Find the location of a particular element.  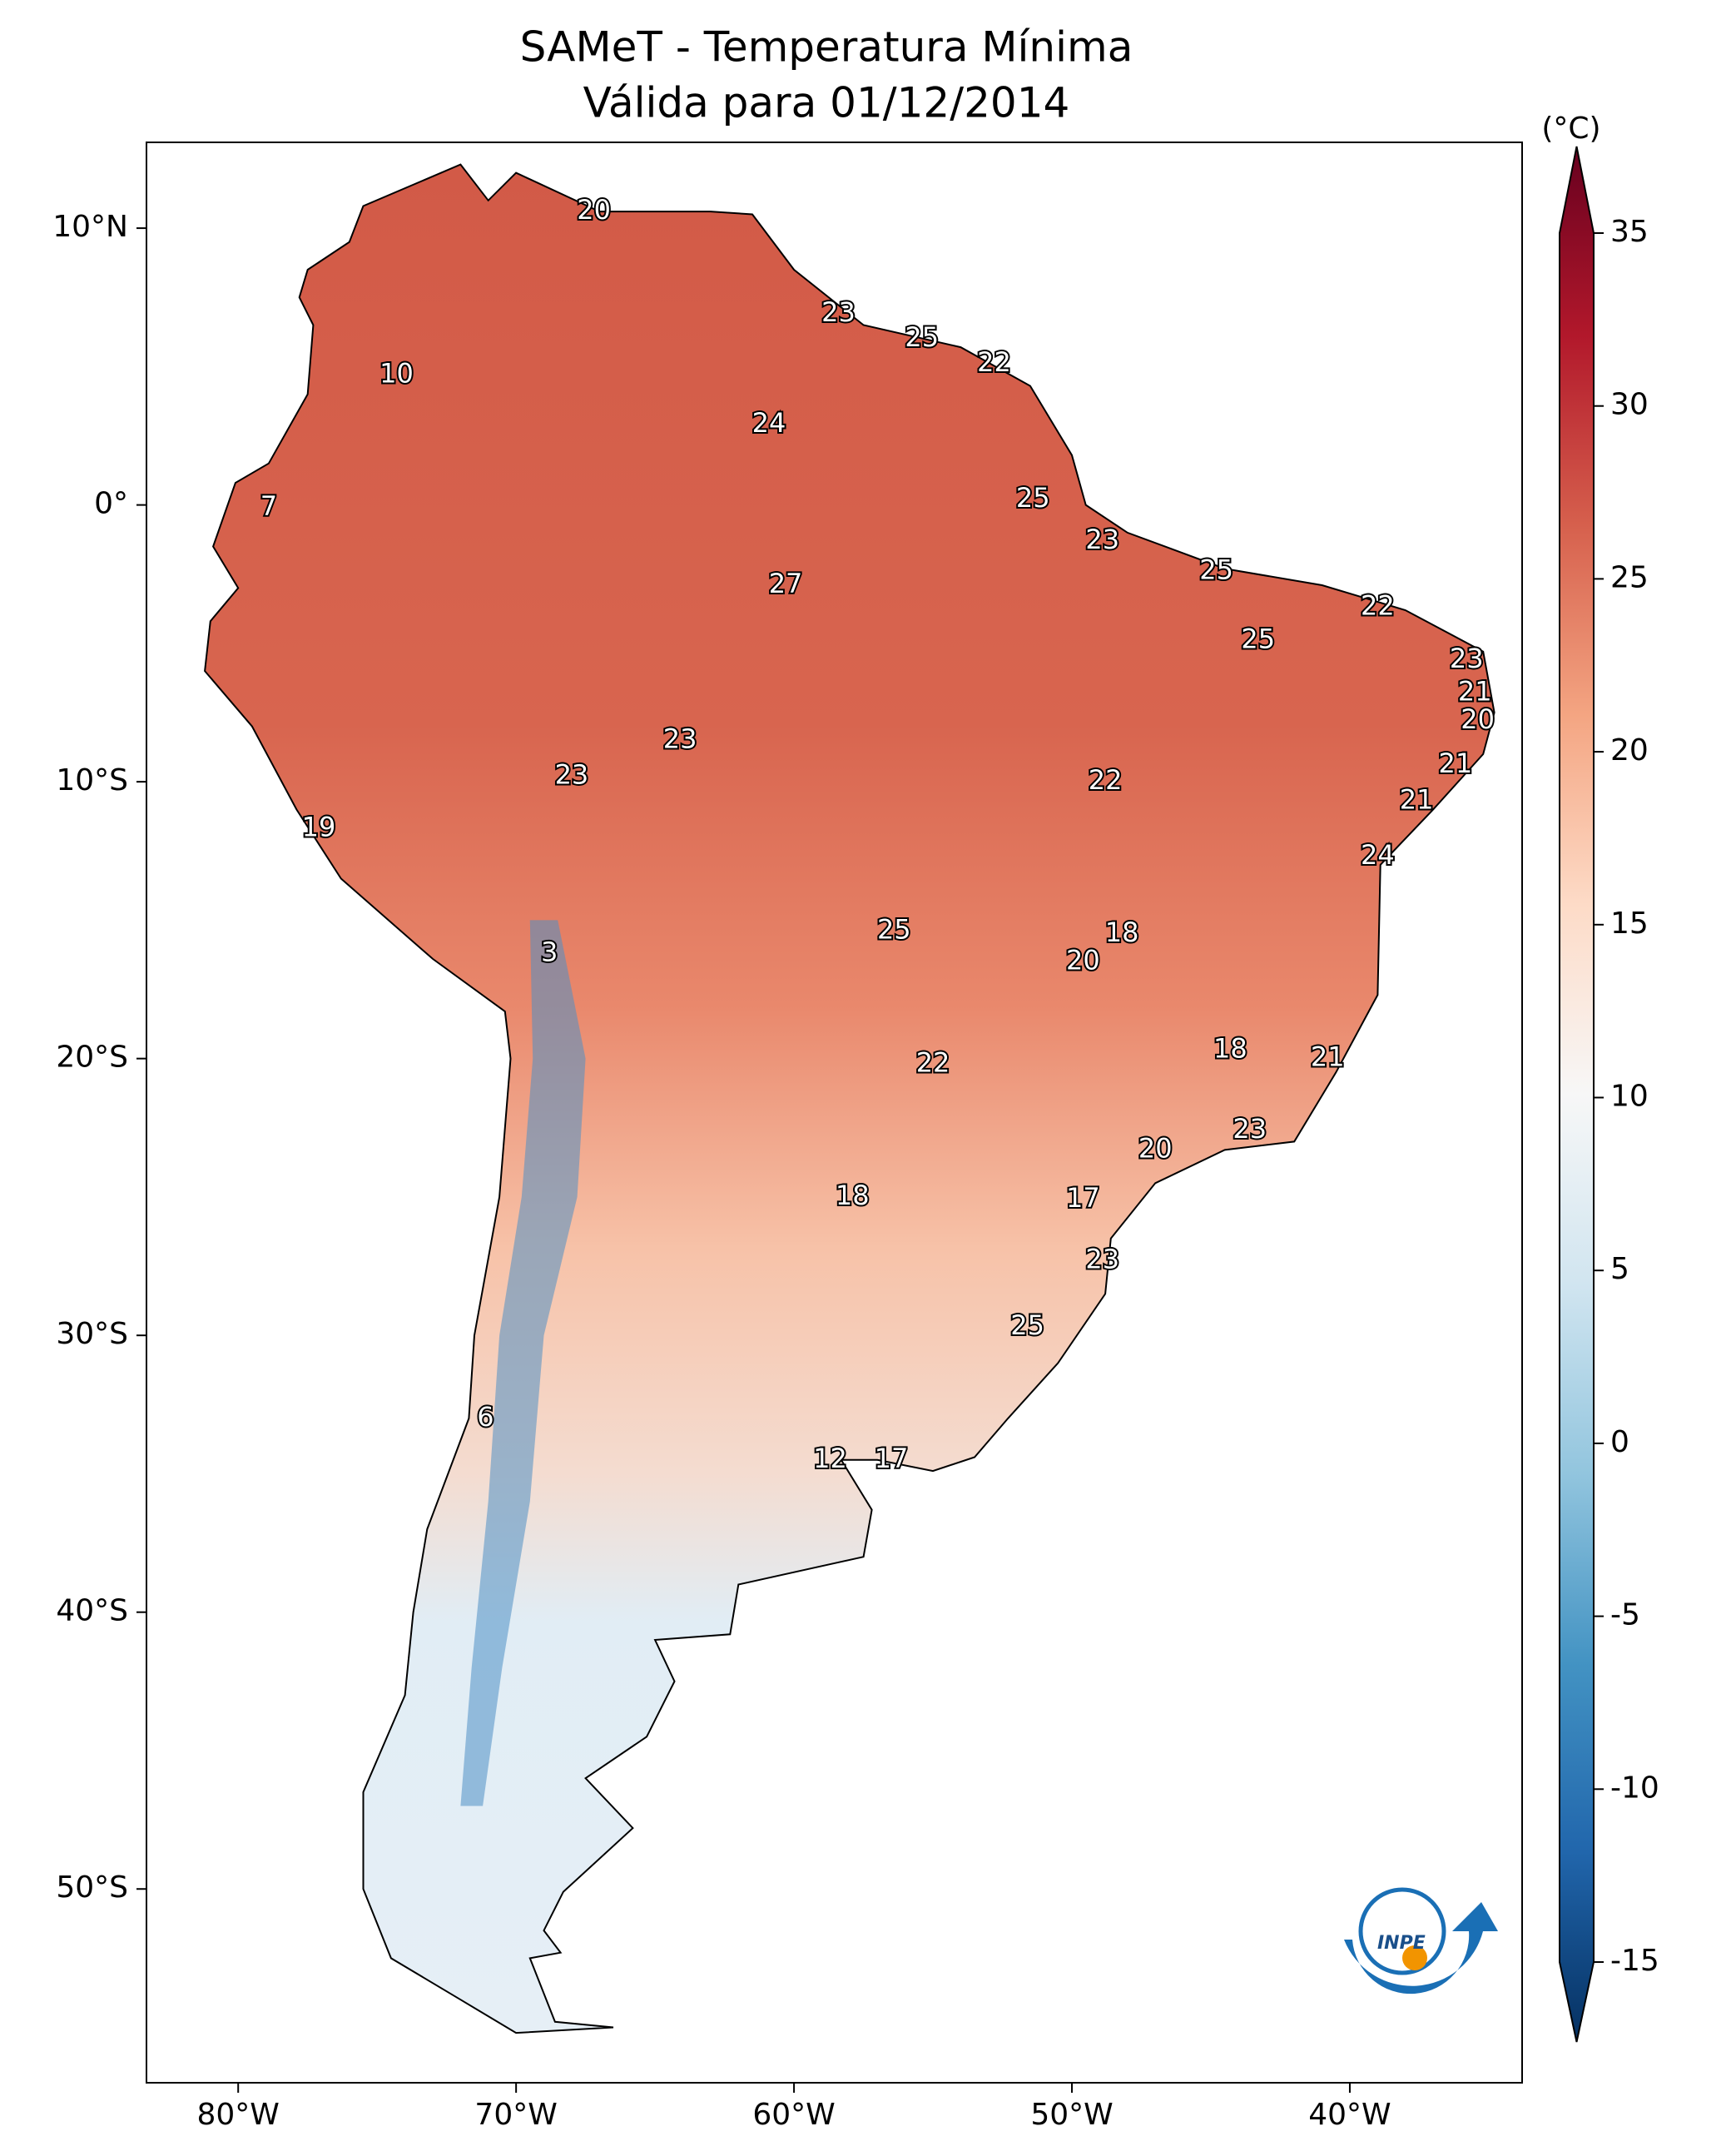

temperature-label: 7 is located at coordinates (268, 506).